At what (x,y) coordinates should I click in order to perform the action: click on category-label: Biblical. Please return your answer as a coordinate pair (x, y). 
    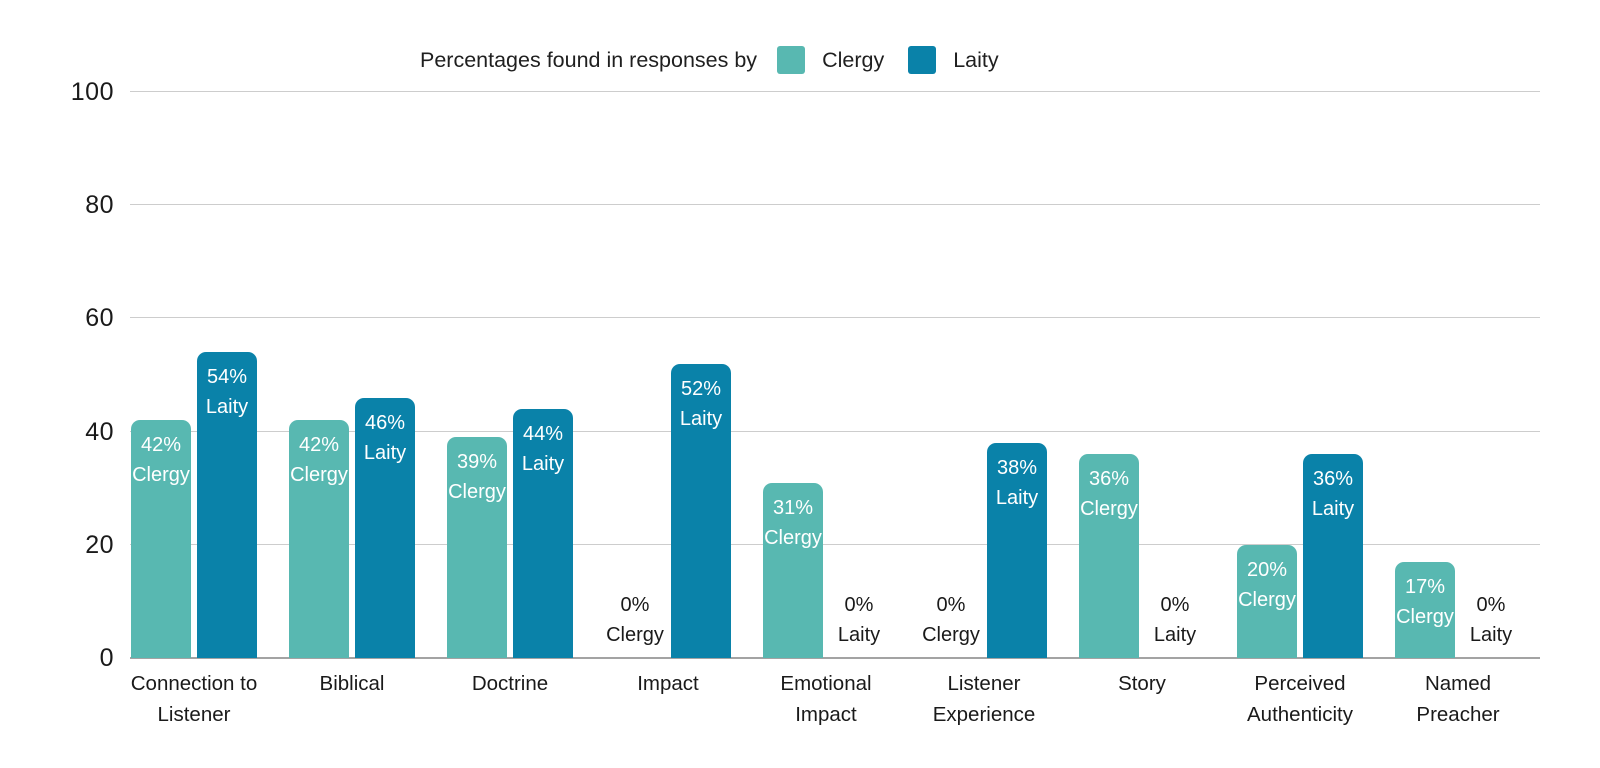
    Looking at the image, I should click on (352, 683).